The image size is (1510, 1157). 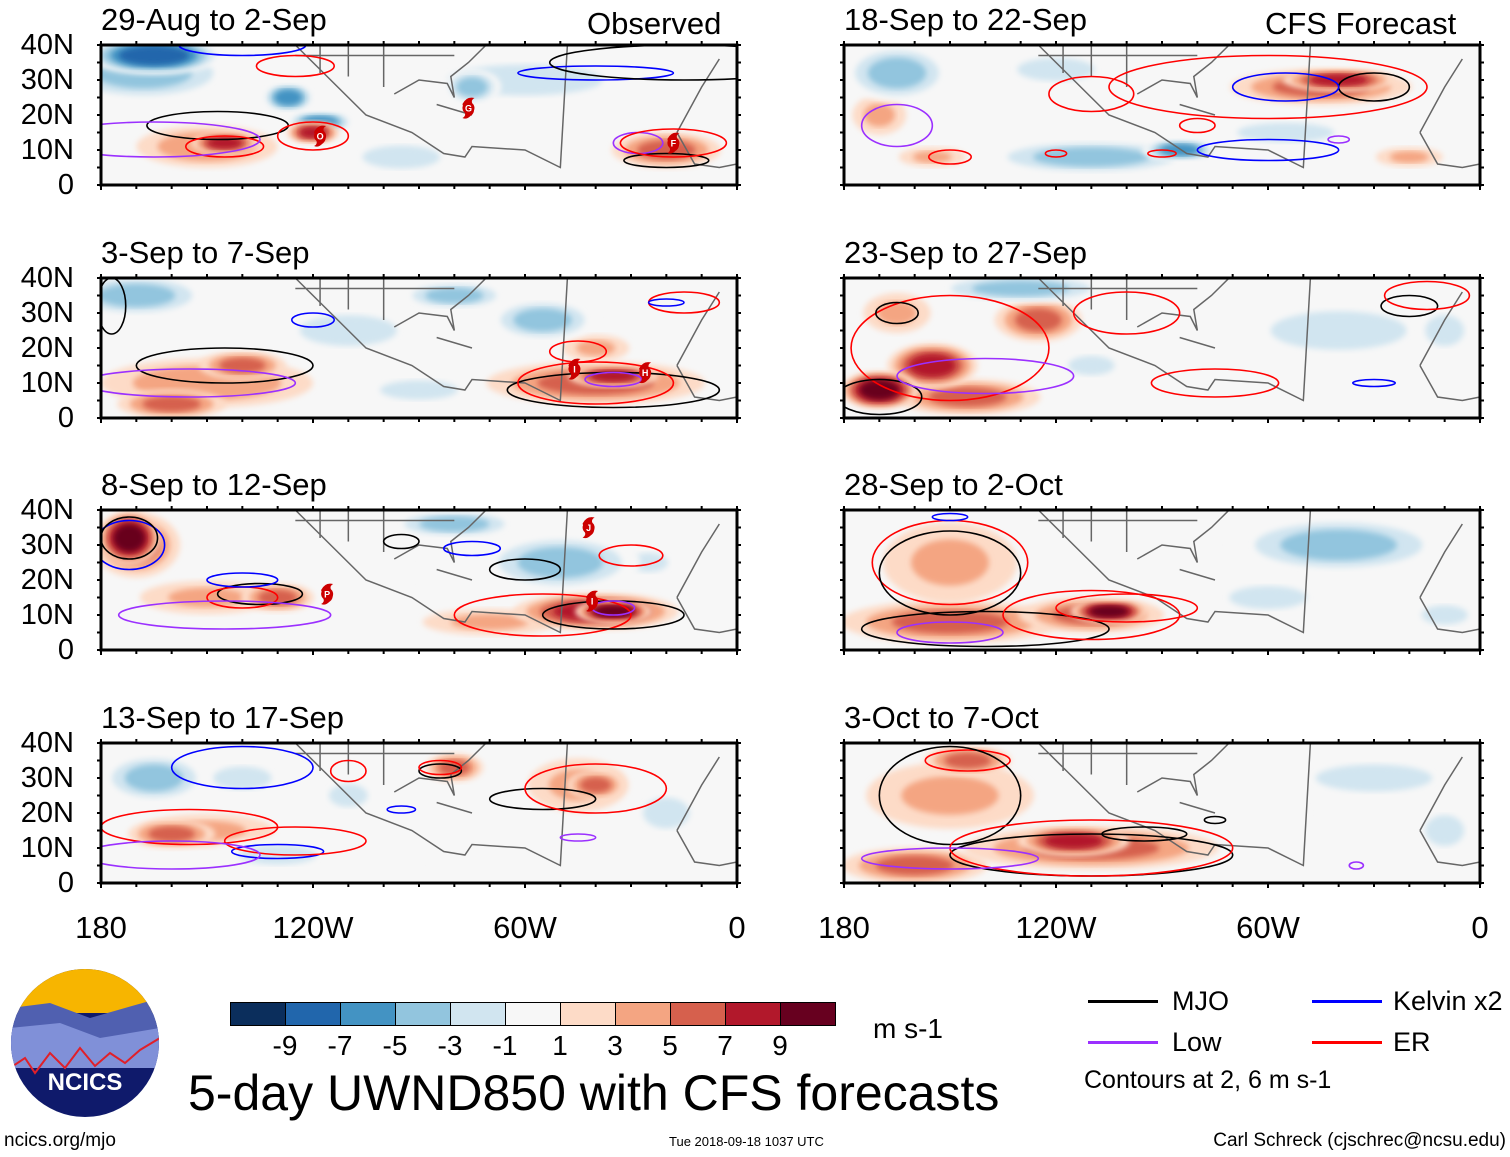 What do you see at coordinates (1268, 927) in the screenshot?
I see `x-tick-label: 60W` at bounding box center [1268, 927].